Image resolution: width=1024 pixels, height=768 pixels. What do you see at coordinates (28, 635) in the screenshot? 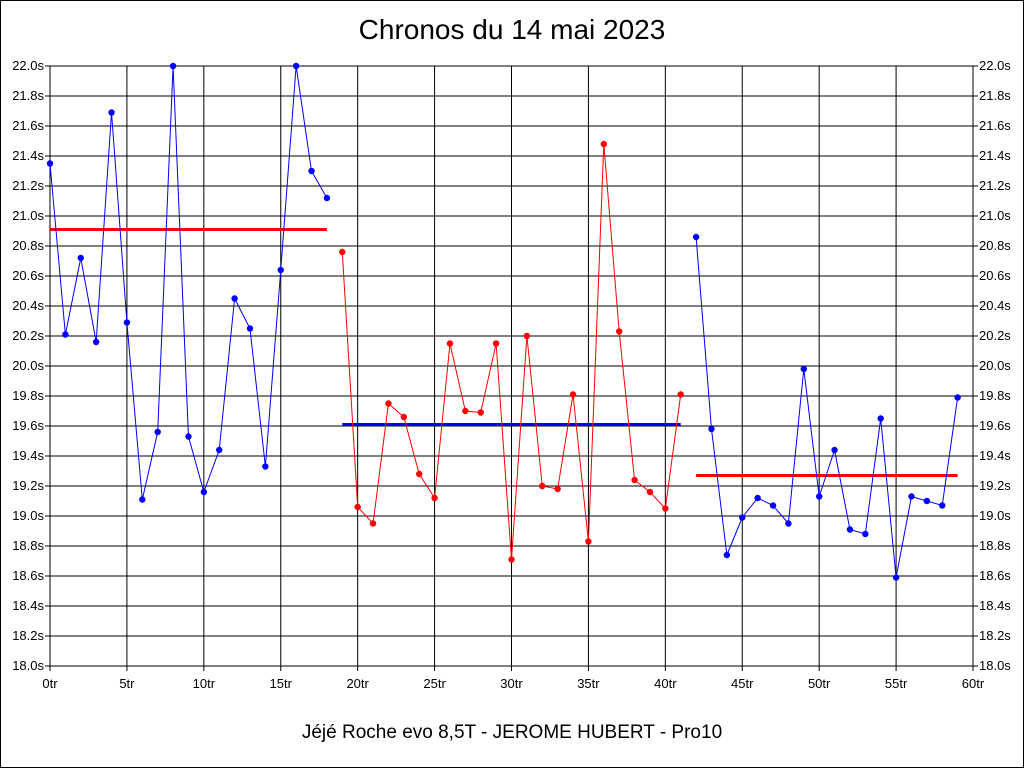
I see `y-tick-label-left: 18.2s` at bounding box center [28, 635].